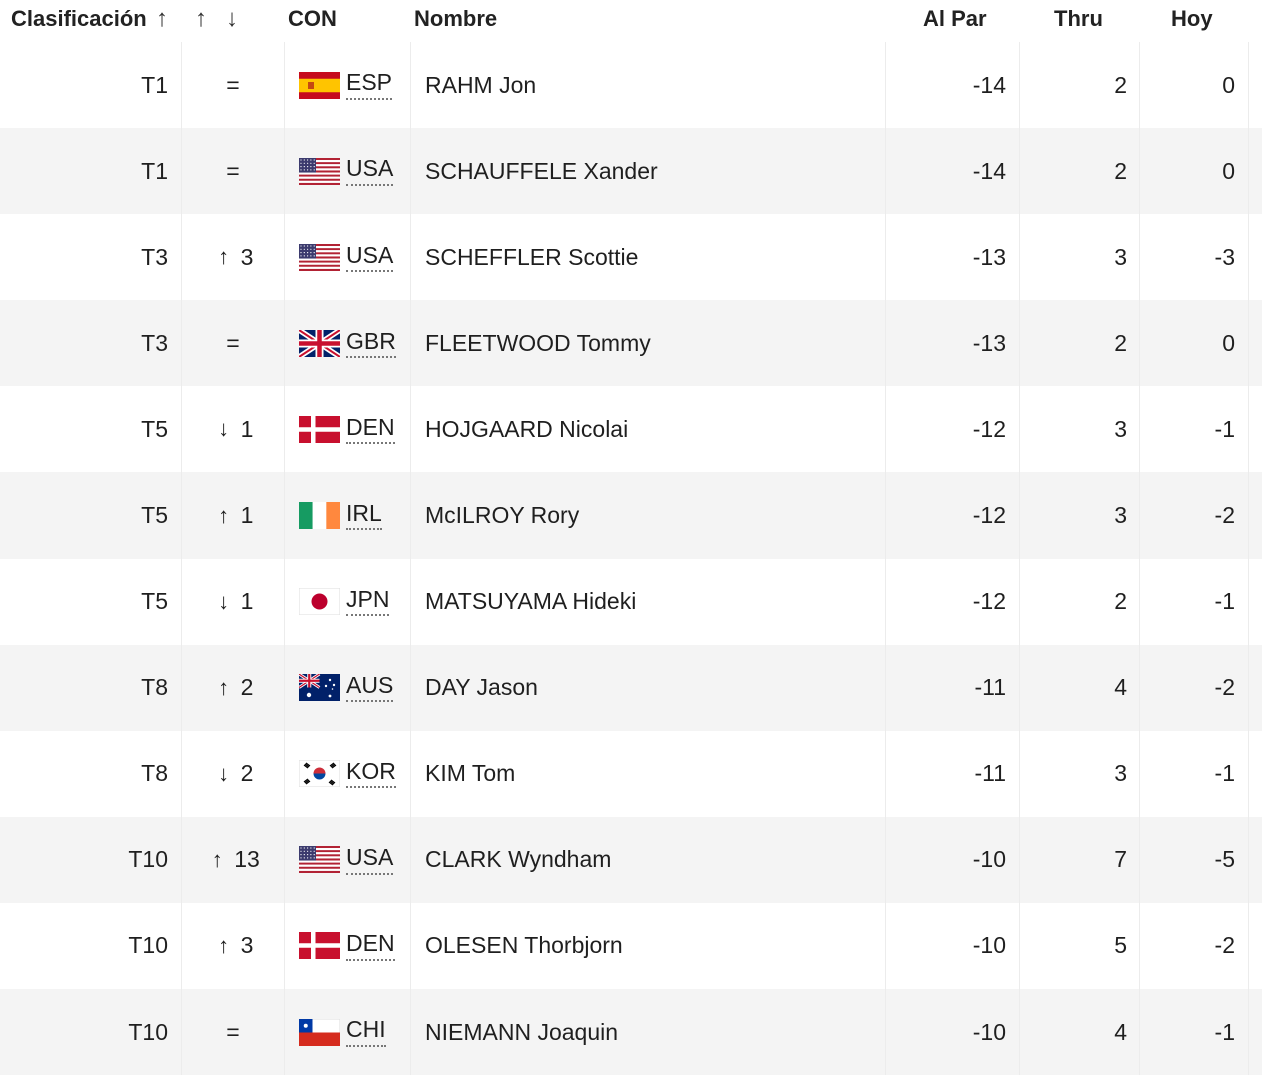 This screenshot has height=1075, width=1262. I want to click on rank-cell: T8, so click(84, 688).